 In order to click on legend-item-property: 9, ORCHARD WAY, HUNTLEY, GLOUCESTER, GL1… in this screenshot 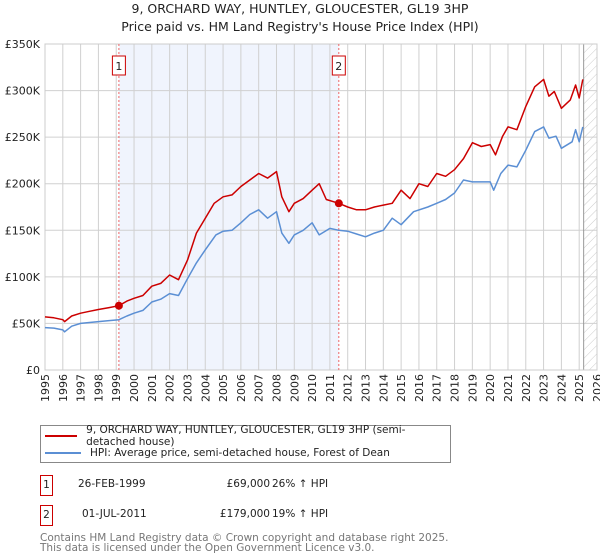, I will do `click(247, 436)`.